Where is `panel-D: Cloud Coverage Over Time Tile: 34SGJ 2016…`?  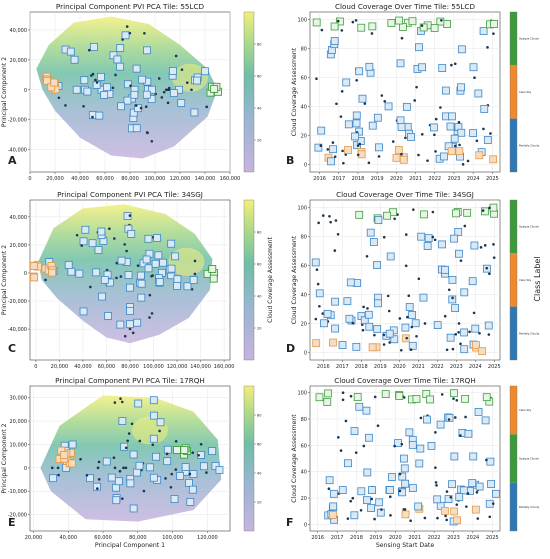
panel-D: Cloud Coverage Over Time Tile: 34SGJ 2016… is located at coordinates (413, 280).